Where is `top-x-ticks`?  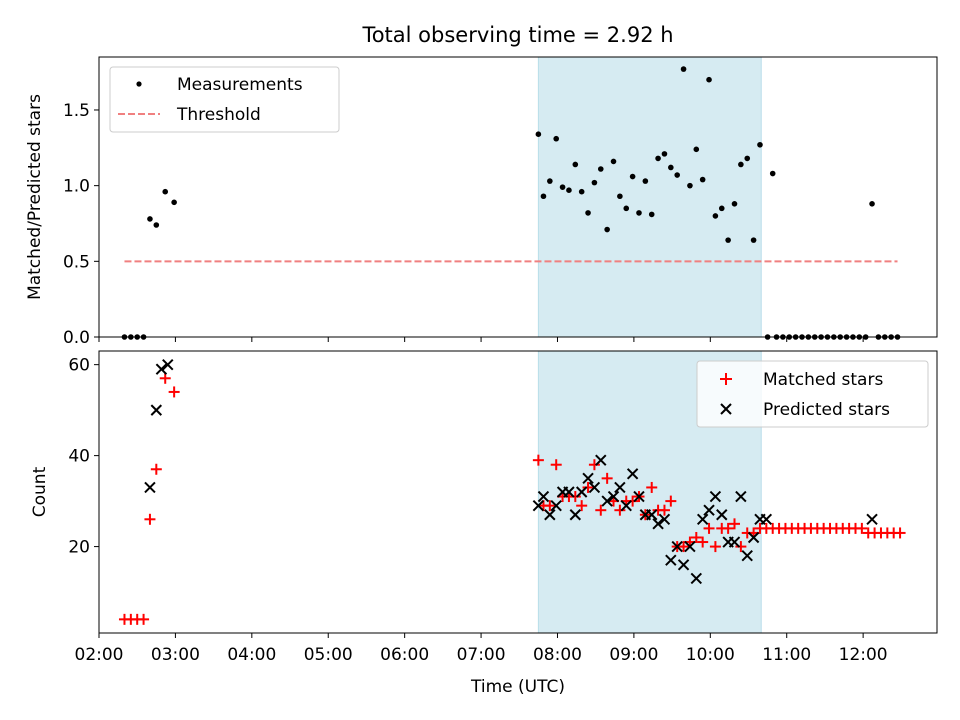
top-x-ticks is located at coordinates (481, 339).